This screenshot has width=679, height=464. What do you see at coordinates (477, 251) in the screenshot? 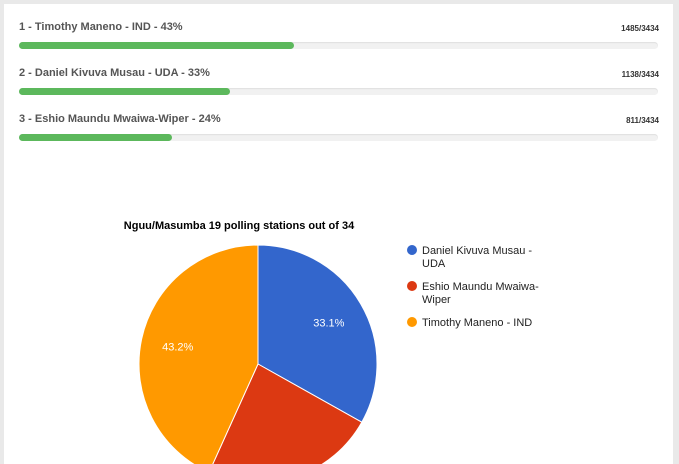
I see `legend-label: Daniel Kivuva Musau -` at bounding box center [477, 251].